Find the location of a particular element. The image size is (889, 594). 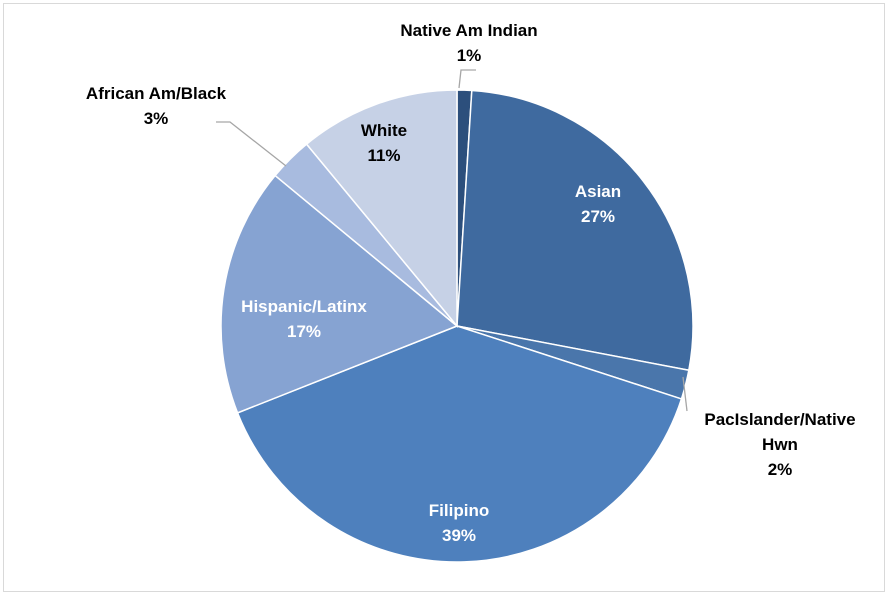

slice-label-line: Filipino is located at coordinates (459, 510).